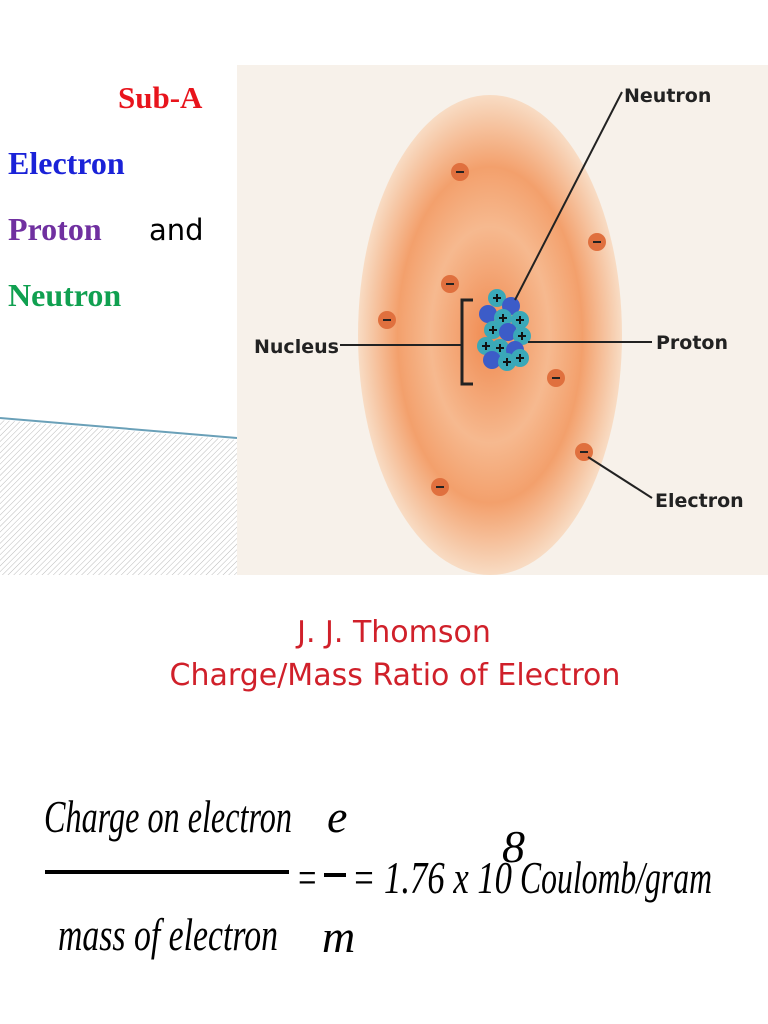 The image size is (768, 1024). I want to click on bracket, so click(466, 342).